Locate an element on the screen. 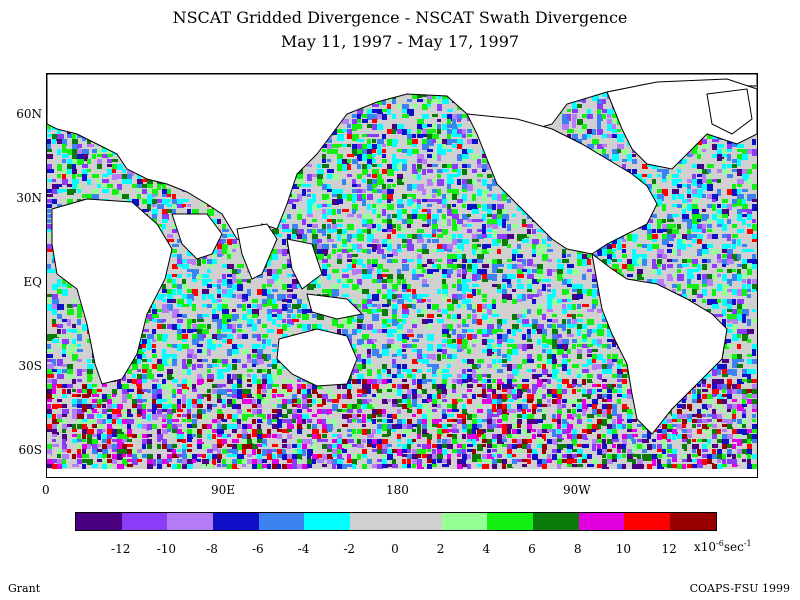 The height and width of the screenshot is (600, 800). map-date-range: May 11, 1997 - May 17, 1997 is located at coordinates (400, 41).